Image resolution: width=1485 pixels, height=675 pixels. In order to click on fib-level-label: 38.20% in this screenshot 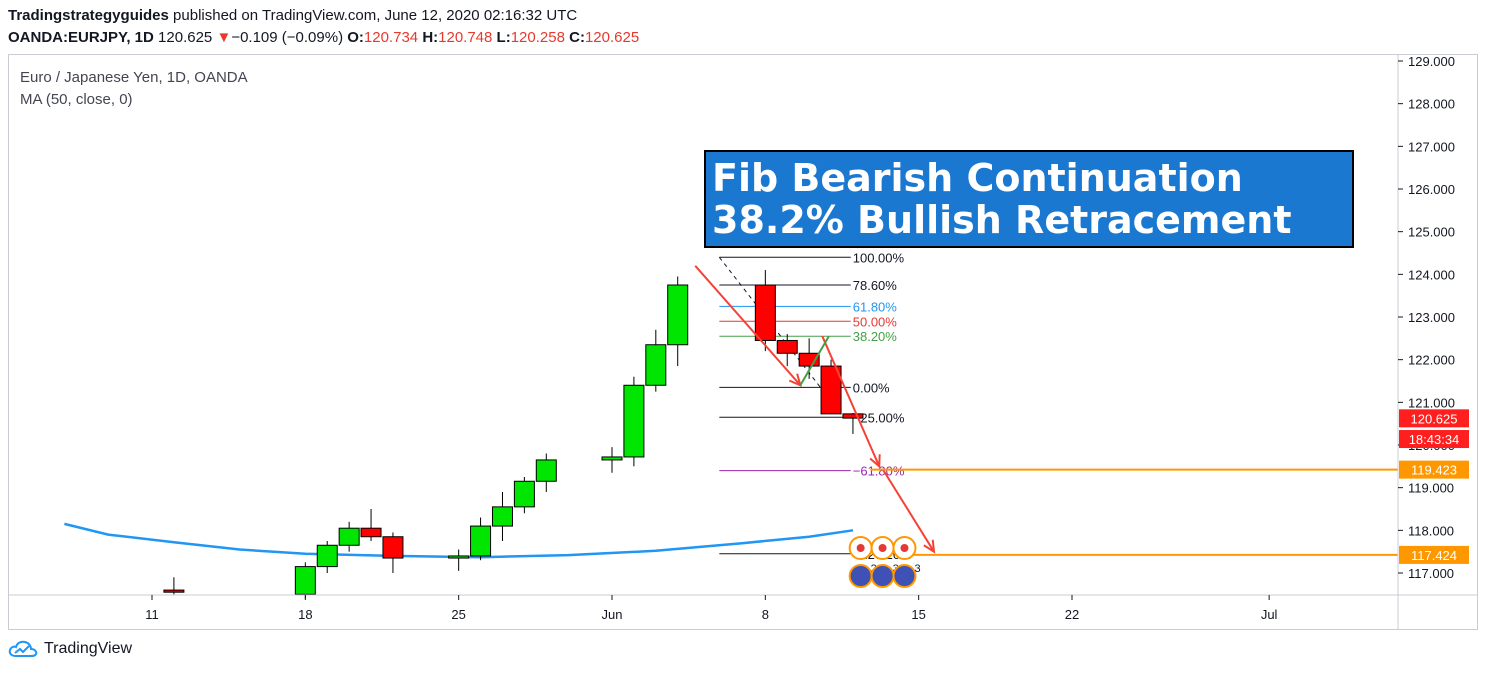, I will do `click(875, 336)`.